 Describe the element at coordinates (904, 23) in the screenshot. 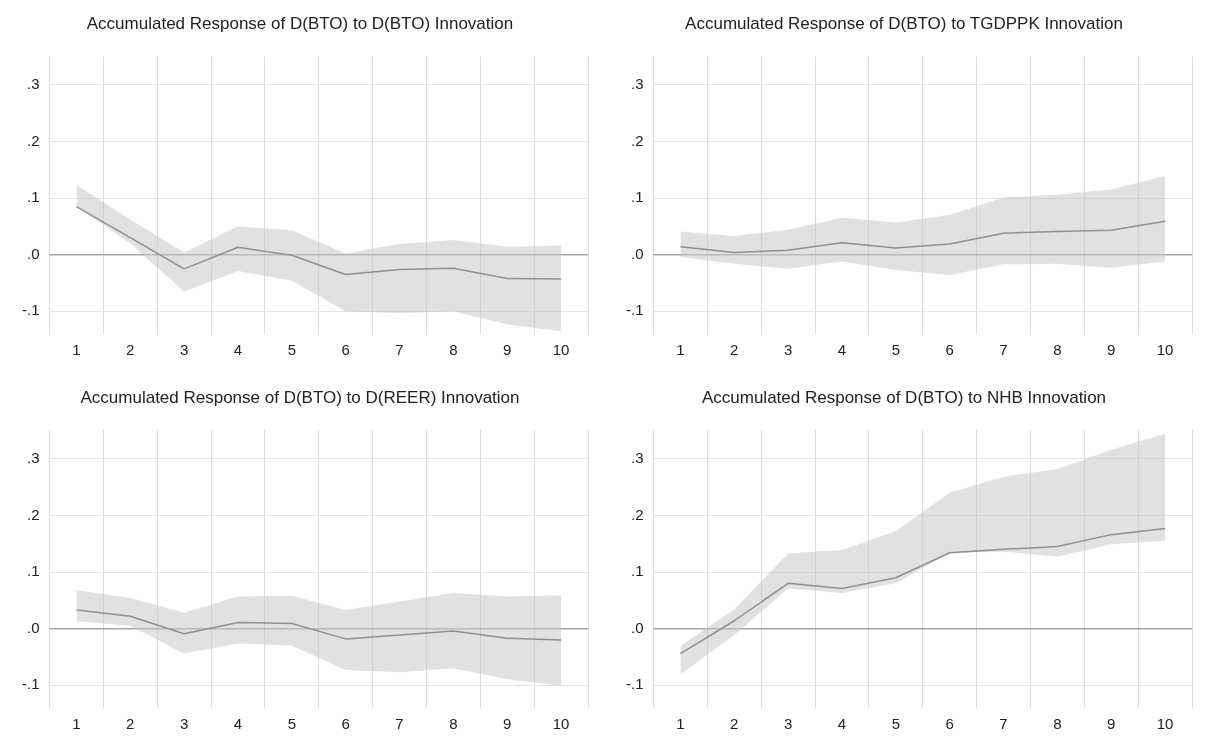

I see `chart-title: Accumulated Response of D(BTO) to TGDPPK Innovation` at that location.